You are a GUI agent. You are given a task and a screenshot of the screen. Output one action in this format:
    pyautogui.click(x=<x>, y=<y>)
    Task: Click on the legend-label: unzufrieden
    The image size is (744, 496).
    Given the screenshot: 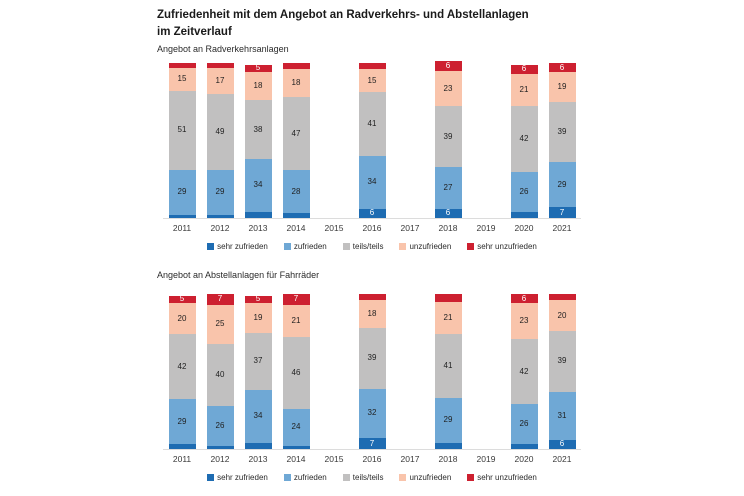 What is the action you would take?
    pyautogui.click(x=430, y=246)
    